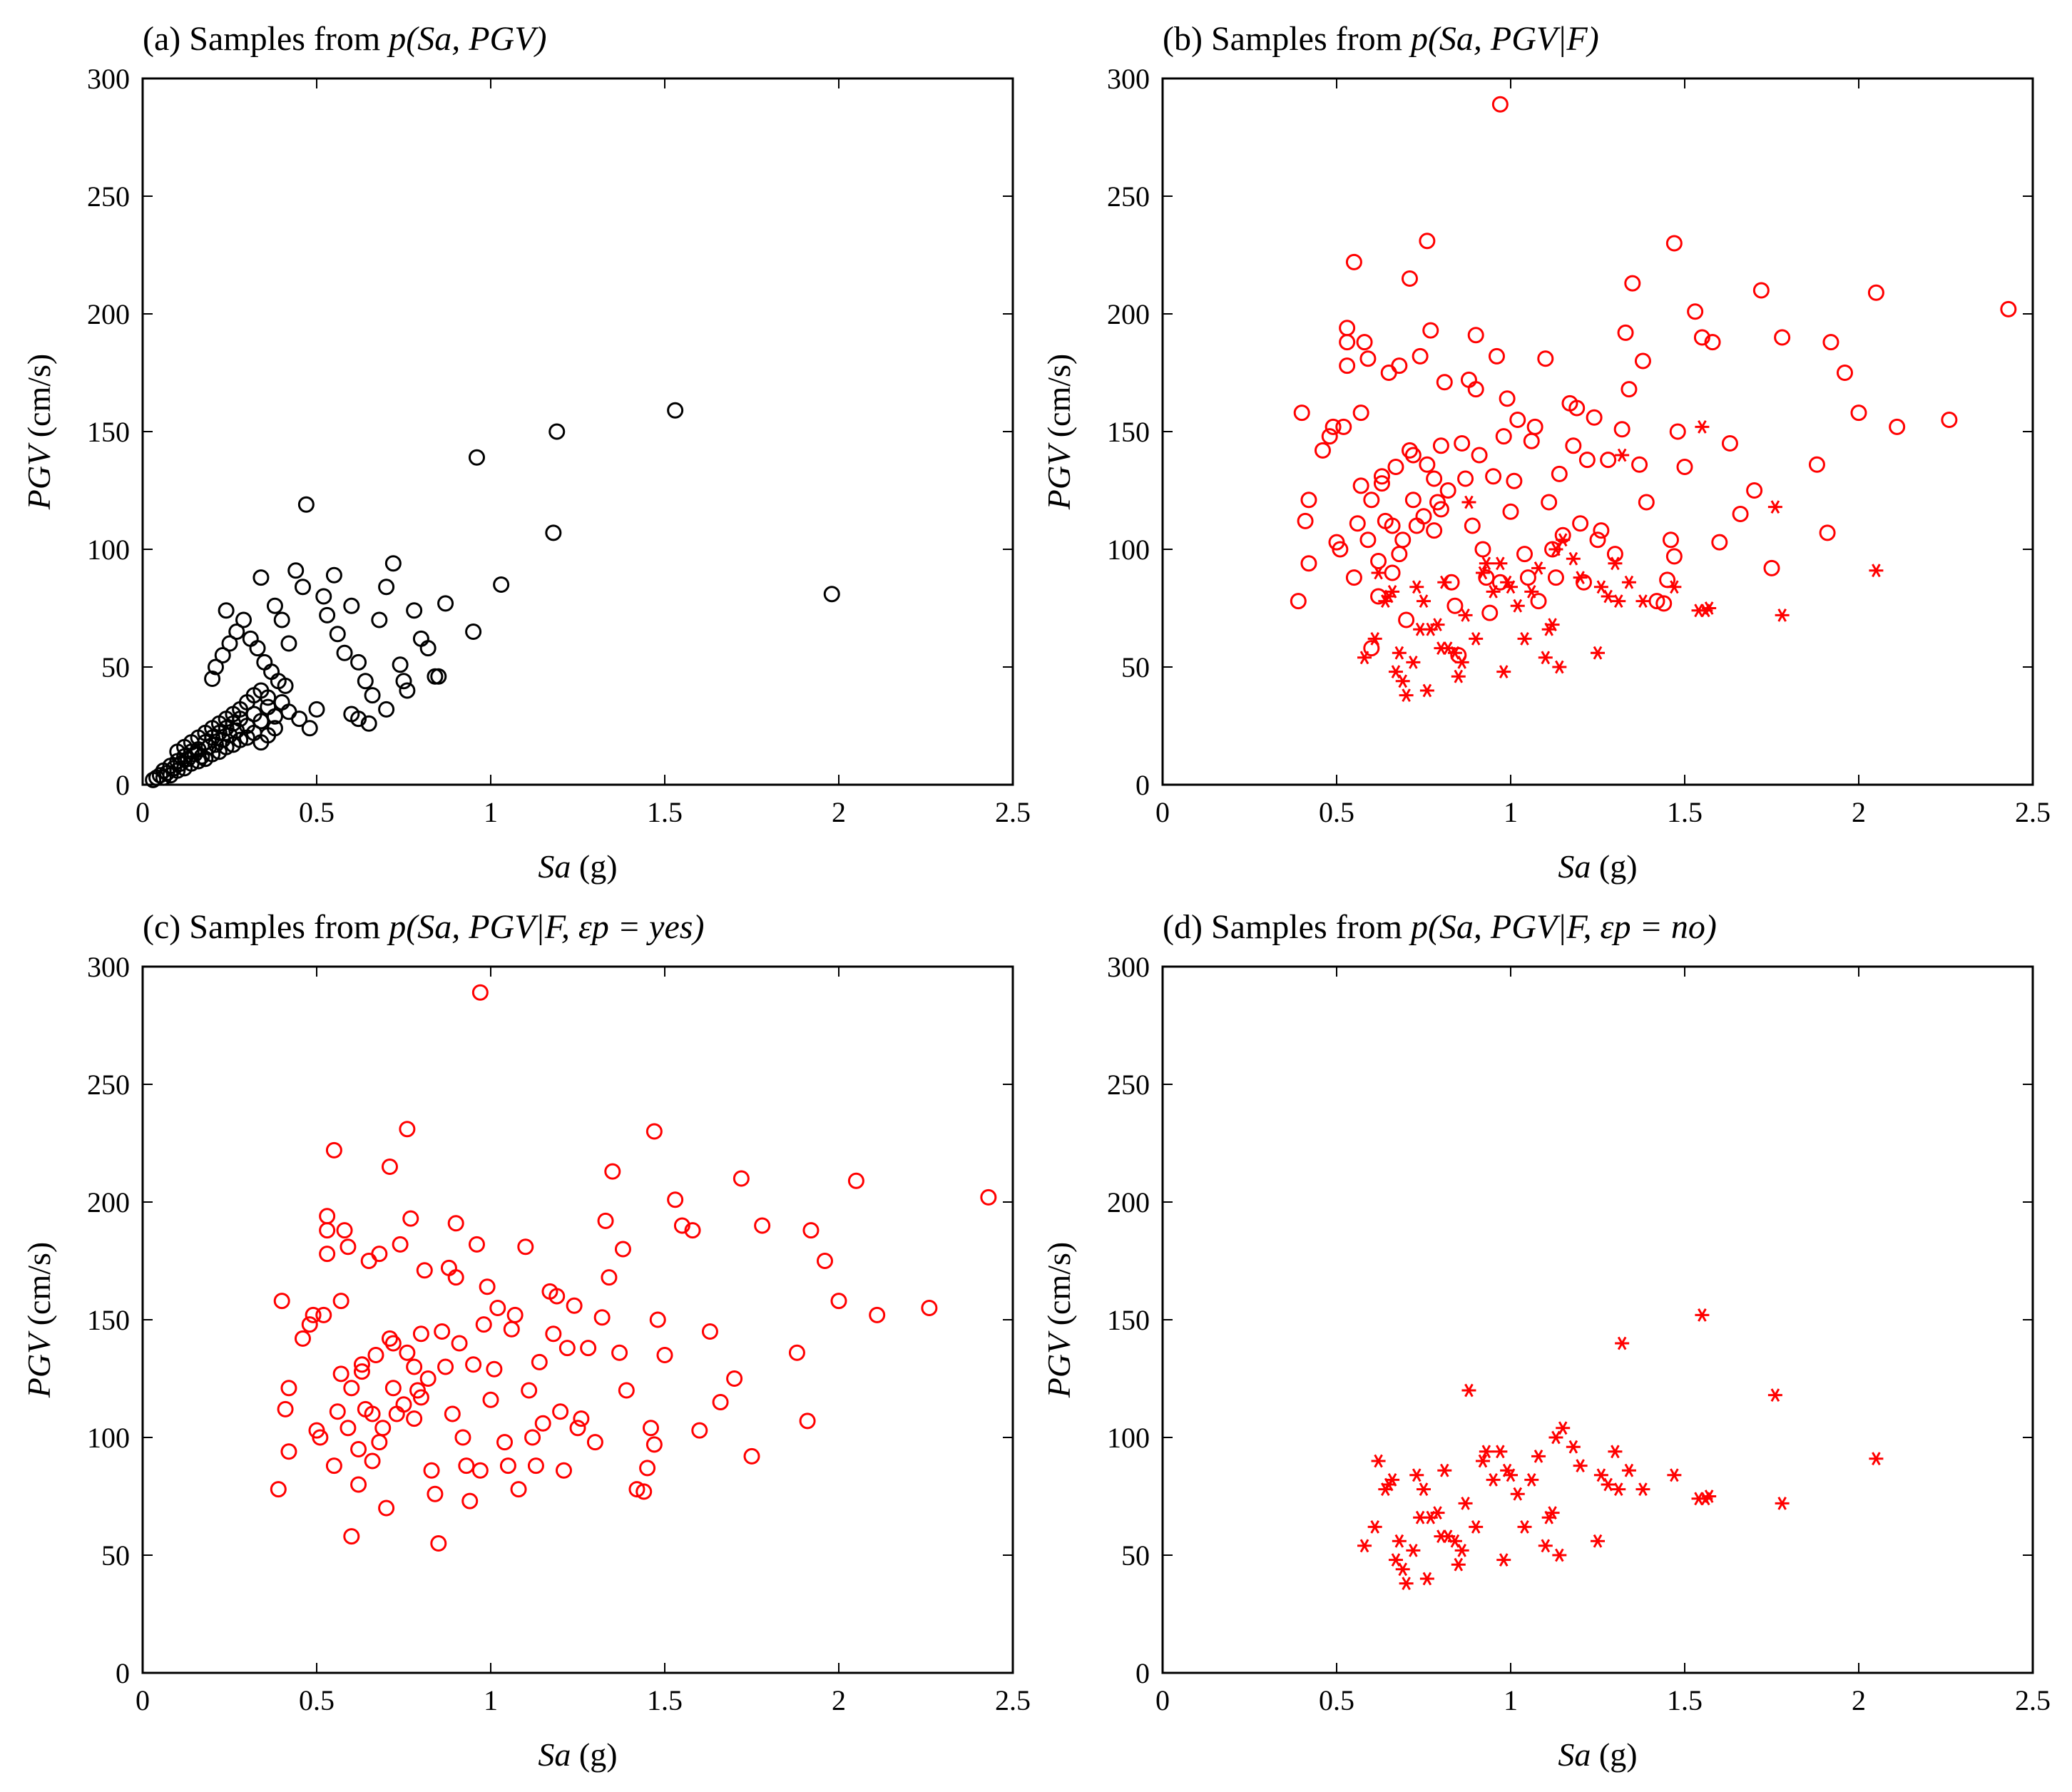 This screenshot has width=2072, height=1792. What do you see at coordinates (839, 812) in the screenshot?
I see `panel-a-xtick-label: 2` at bounding box center [839, 812].